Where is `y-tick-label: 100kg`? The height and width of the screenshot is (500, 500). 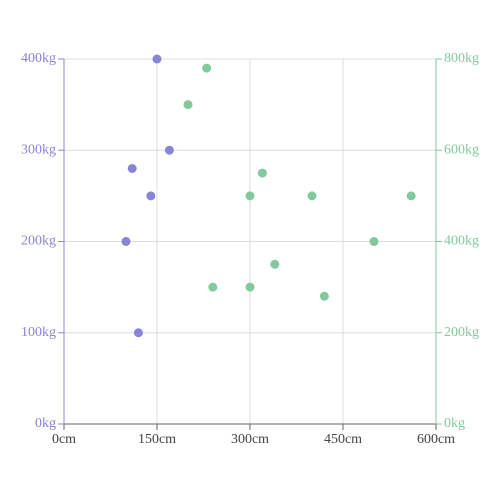 y-tick-label: 100kg is located at coordinates (38, 332).